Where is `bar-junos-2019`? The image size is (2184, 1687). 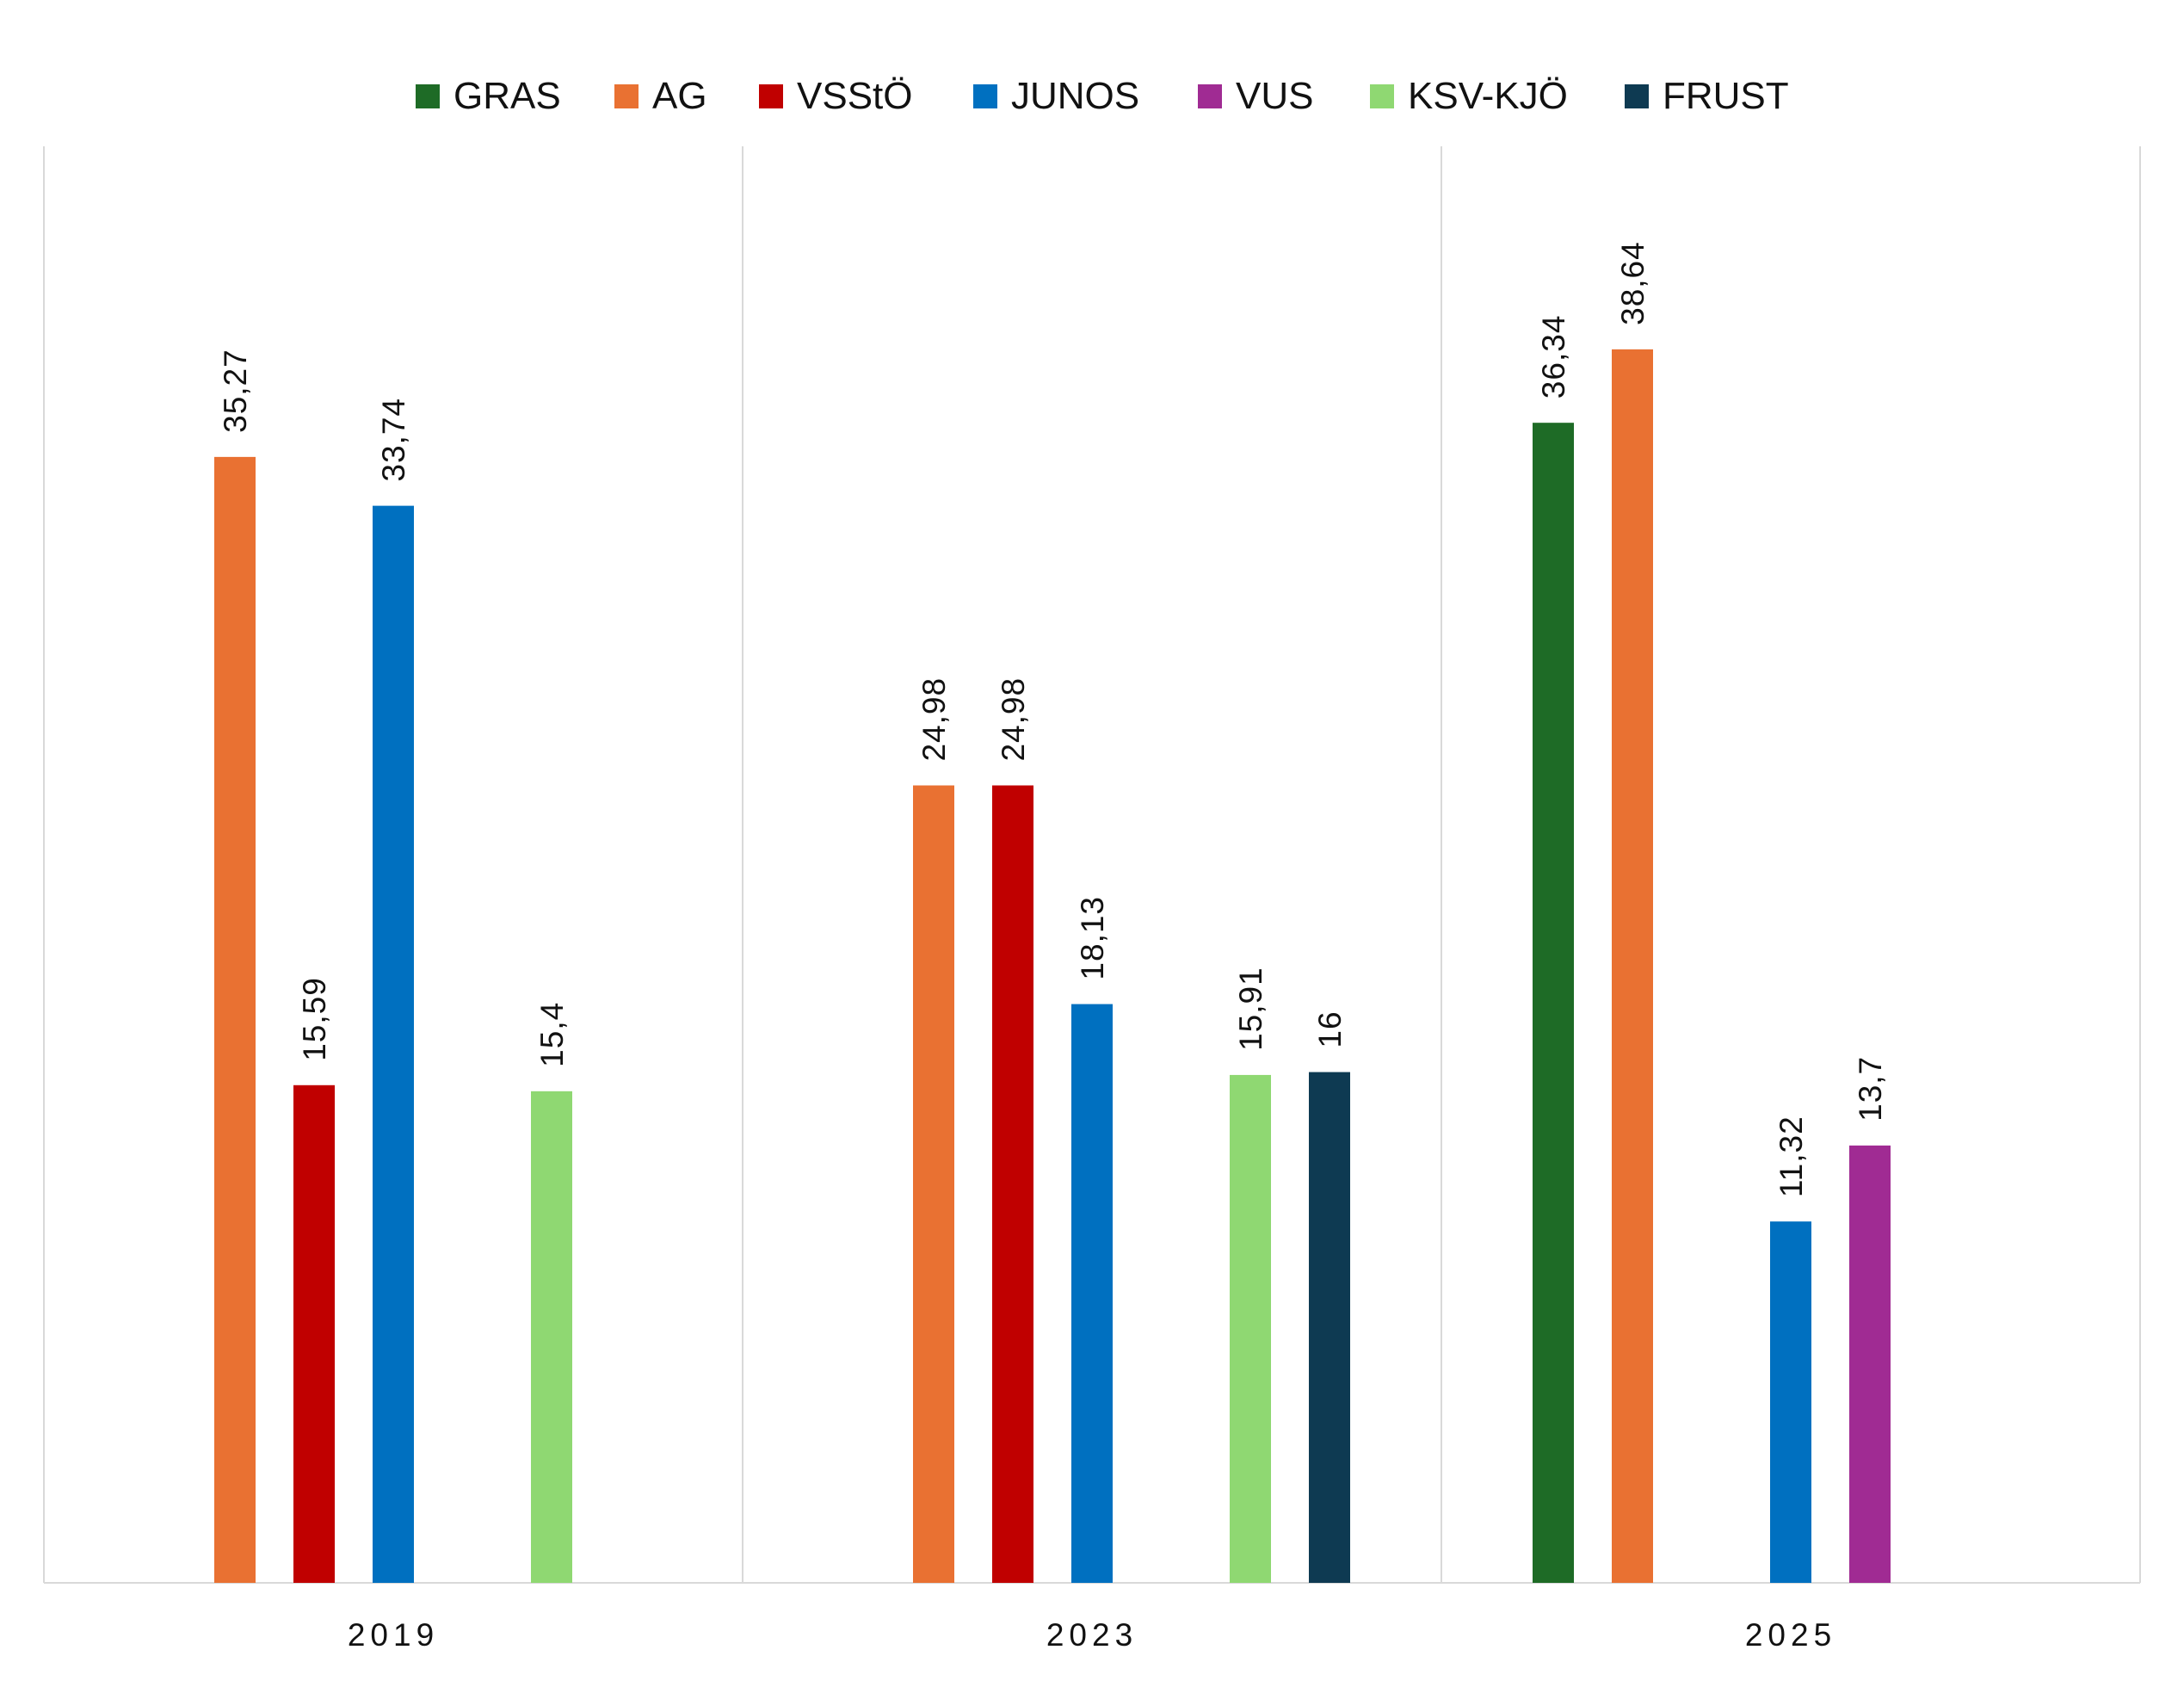 bar-junos-2019 is located at coordinates (394, 1045).